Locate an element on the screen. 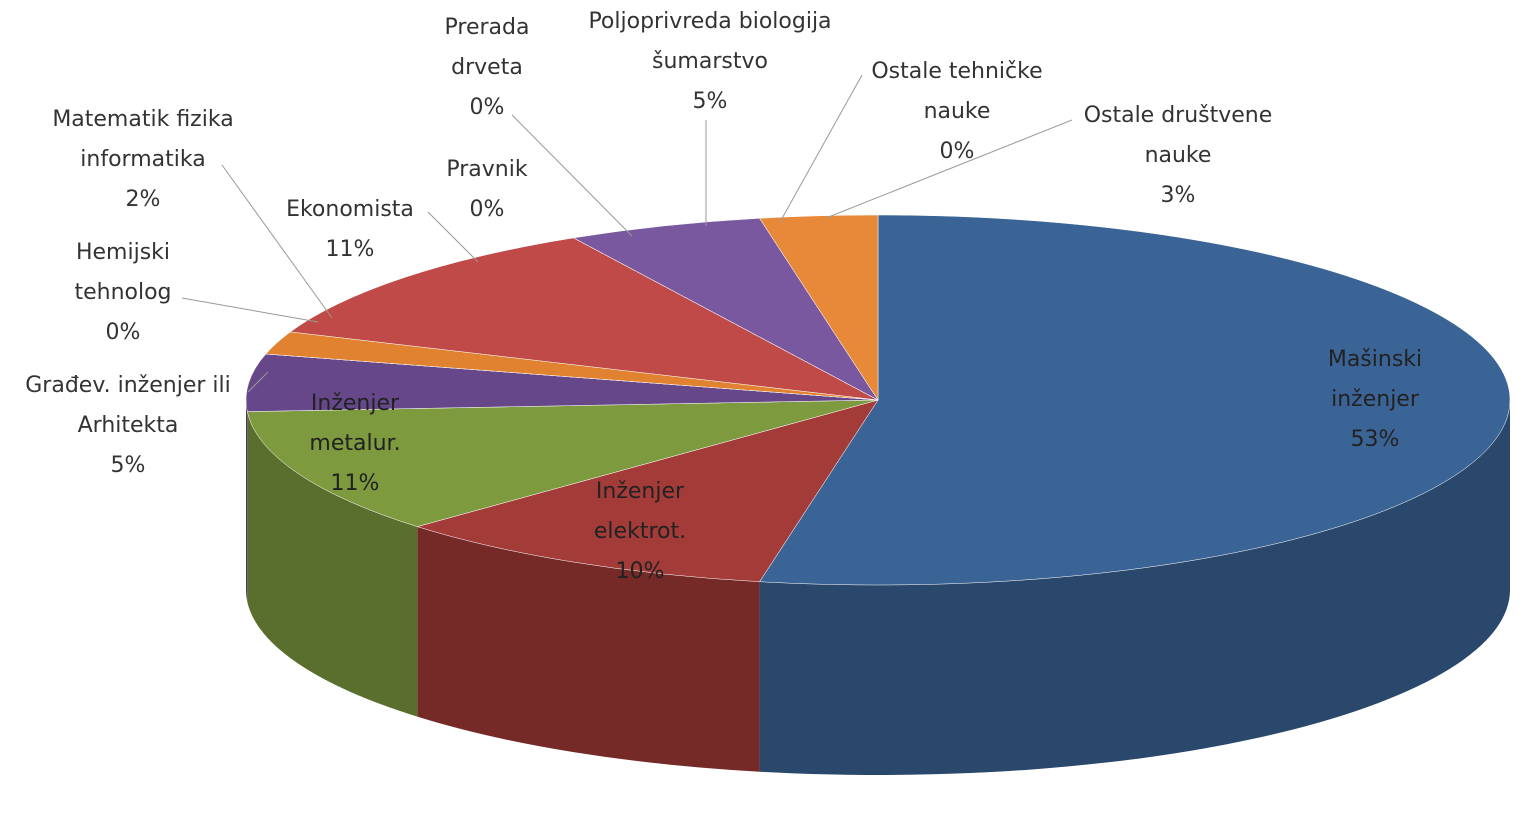 This screenshot has width=1525, height=814. slice-label: Matematik fizika informatika 2% is located at coordinates (143, 160).